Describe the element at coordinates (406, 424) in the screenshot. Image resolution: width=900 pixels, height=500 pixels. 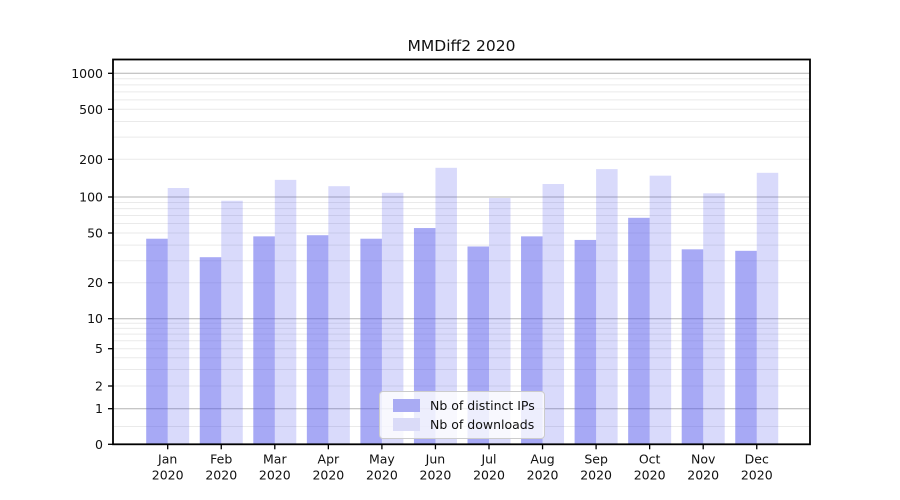
I see `legend-swatch-downloads-icon` at that location.